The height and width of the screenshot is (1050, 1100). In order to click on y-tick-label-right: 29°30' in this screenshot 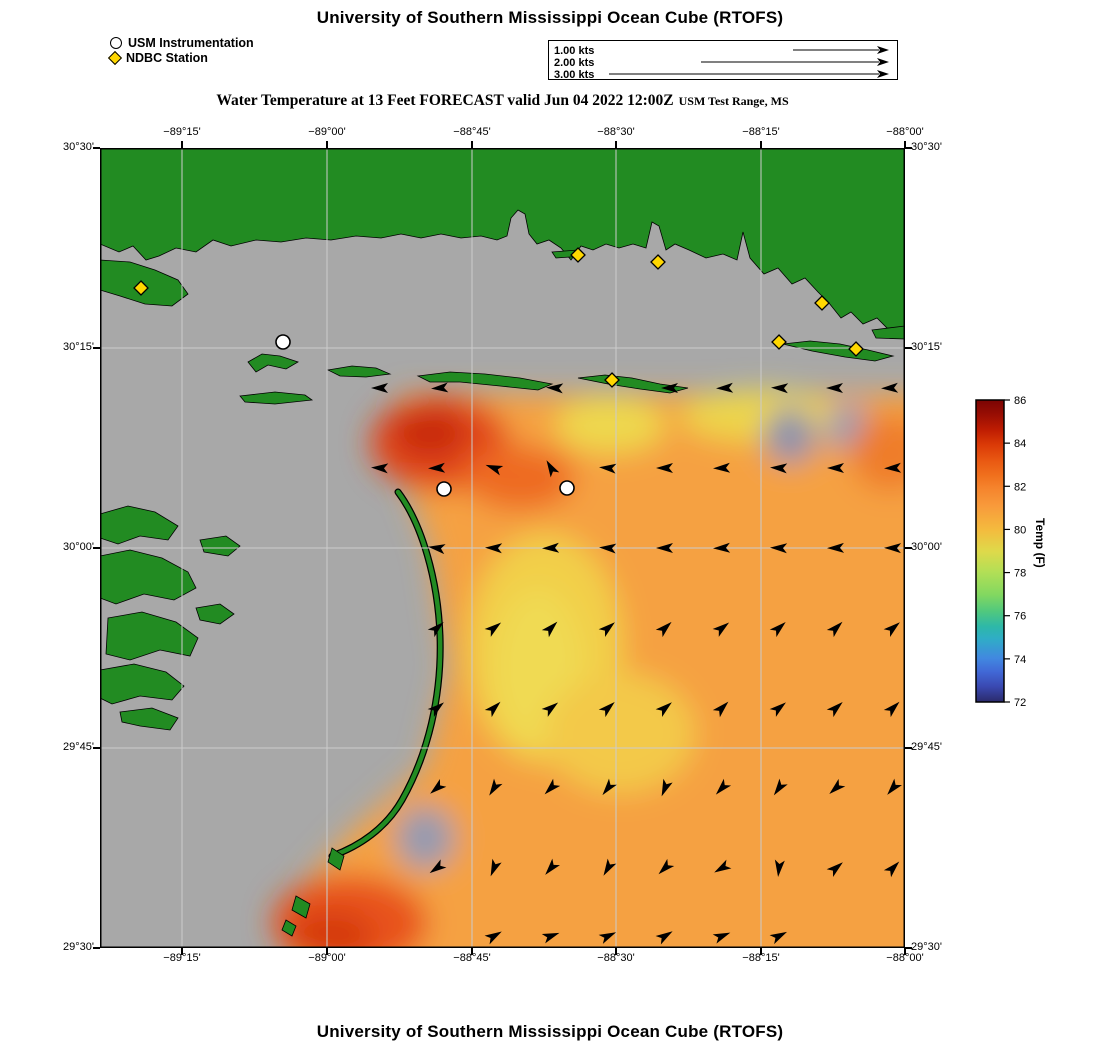, I will do `click(926, 947)`.